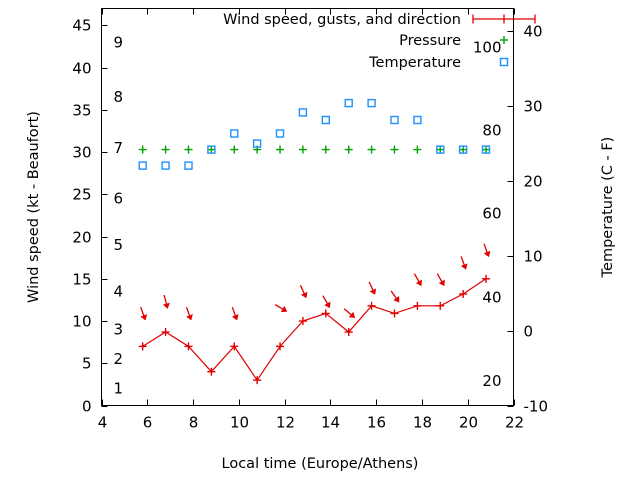  Describe the element at coordinates (376, 423) in the screenshot. I see `x-tick-label: 16` at that location.